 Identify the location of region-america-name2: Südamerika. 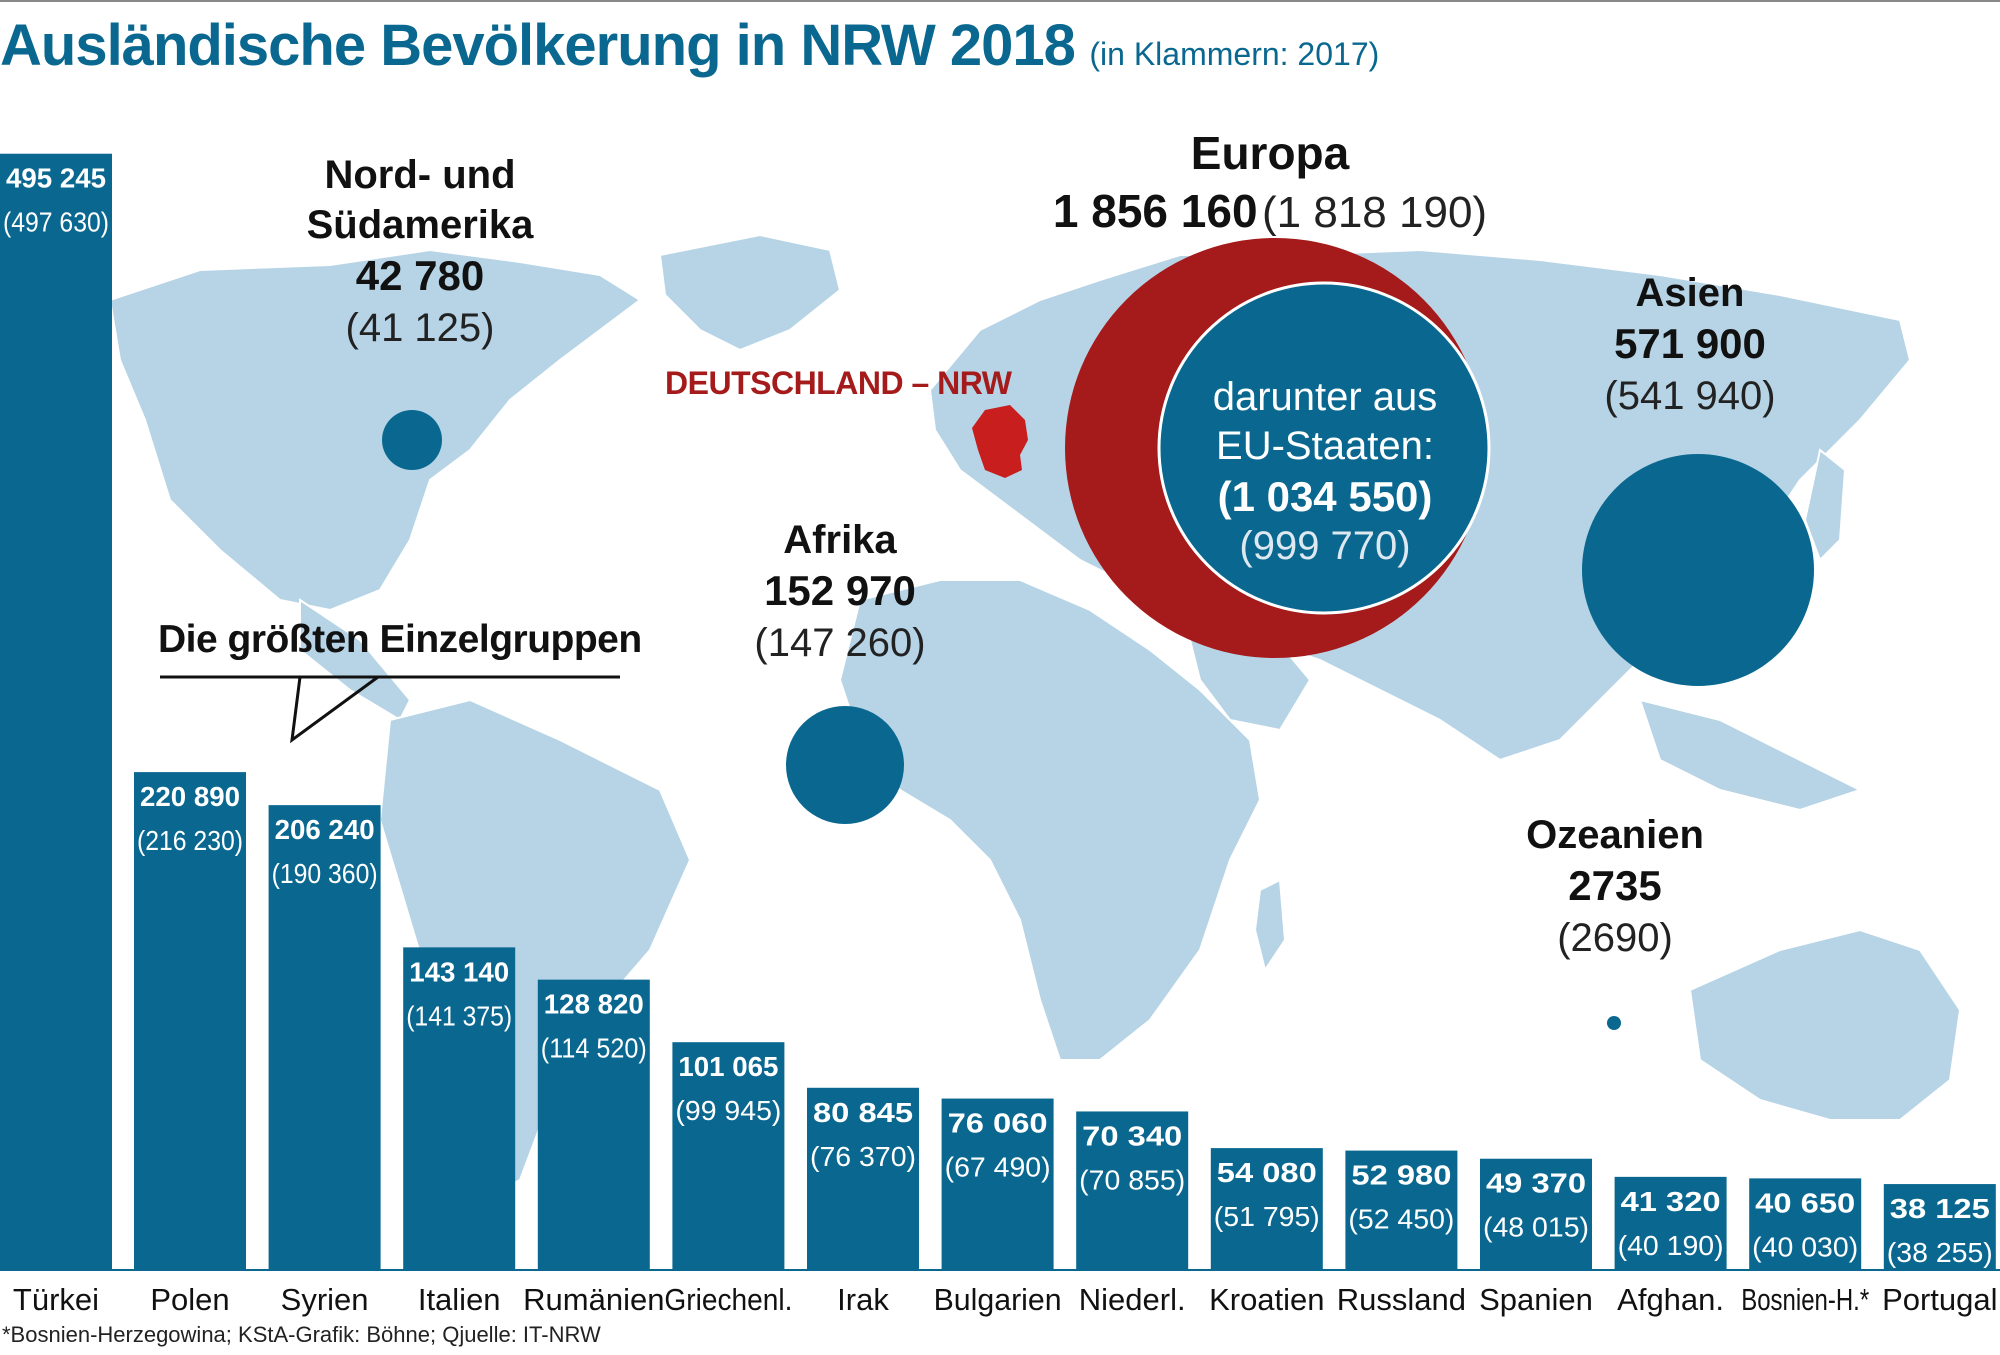
(420, 225).